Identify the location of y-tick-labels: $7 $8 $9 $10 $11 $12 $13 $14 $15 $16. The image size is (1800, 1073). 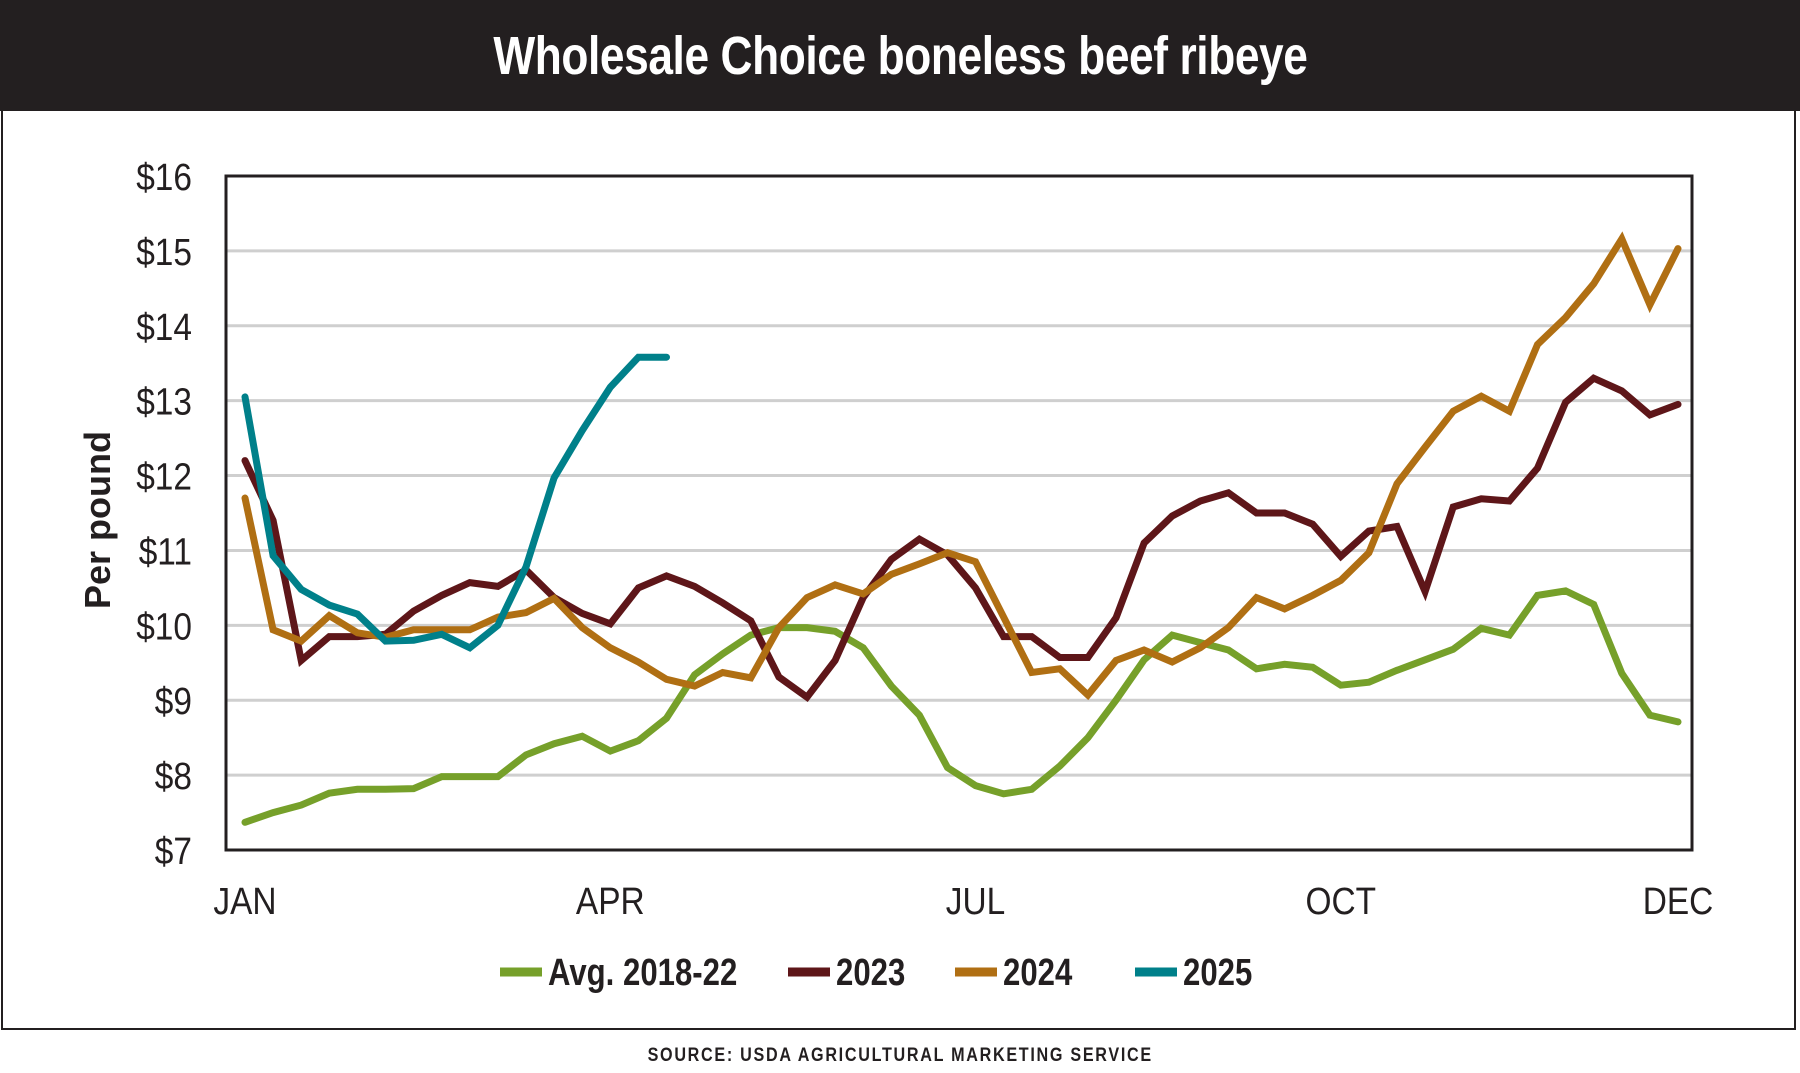
(164, 514).